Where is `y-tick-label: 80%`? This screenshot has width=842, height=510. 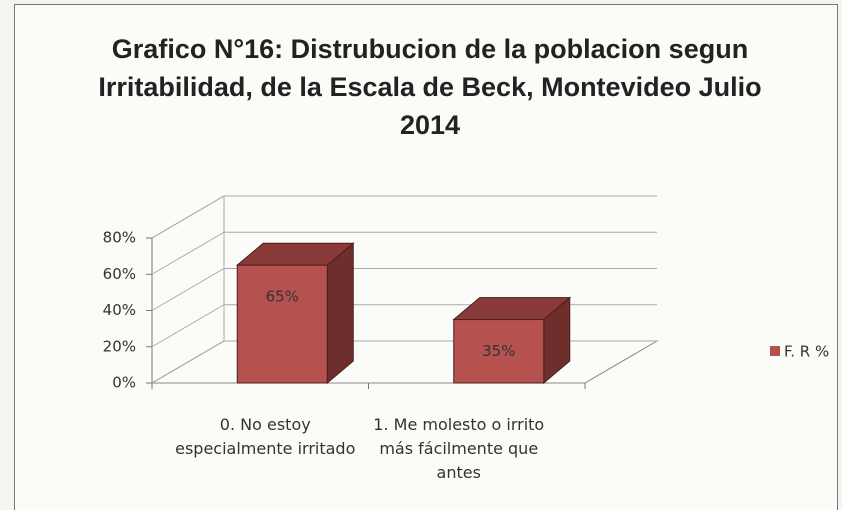 y-tick-label: 80% is located at coordinates (119, 238).